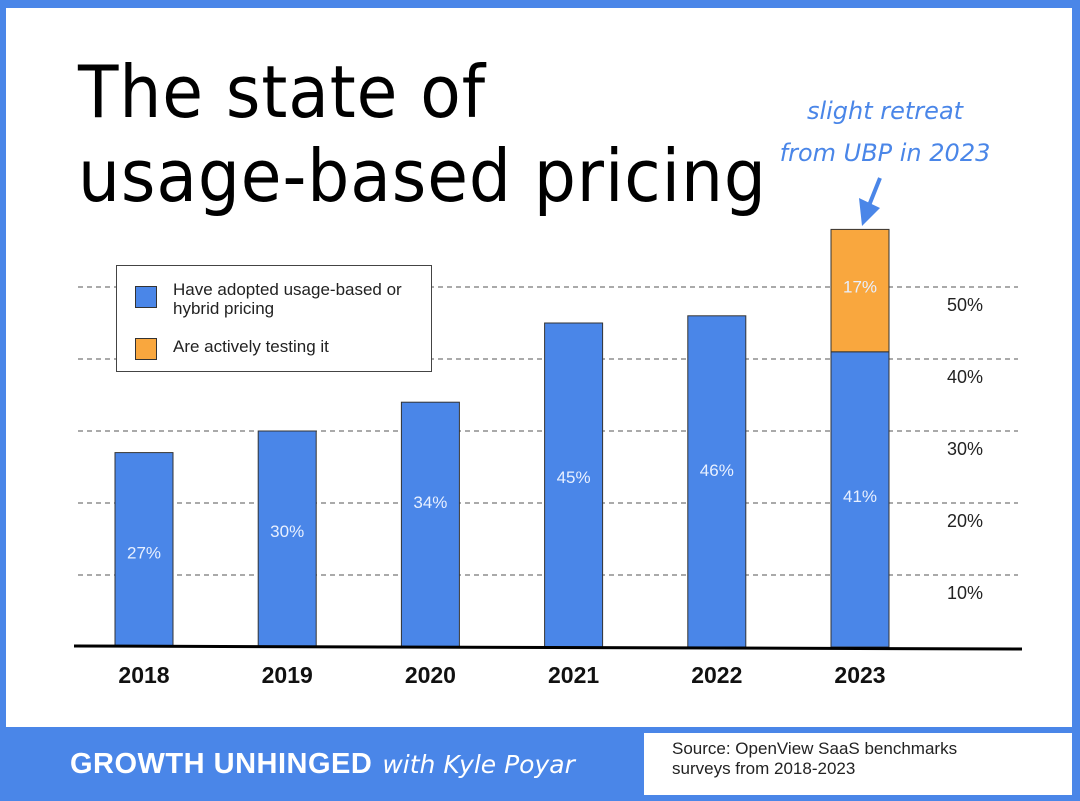 This screenshot has height=801, width=1080. I want to click on bar-value-label: 17%, so click(860, 286).